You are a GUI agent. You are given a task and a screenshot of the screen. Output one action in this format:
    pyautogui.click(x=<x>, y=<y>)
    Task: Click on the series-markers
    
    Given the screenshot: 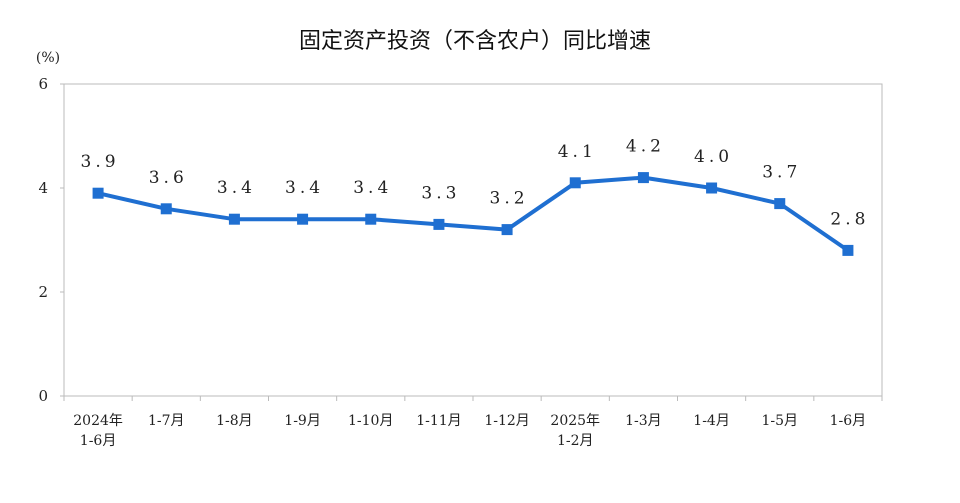 What is the action you would take?
    pyautogui.click(x=473, y=214)
    